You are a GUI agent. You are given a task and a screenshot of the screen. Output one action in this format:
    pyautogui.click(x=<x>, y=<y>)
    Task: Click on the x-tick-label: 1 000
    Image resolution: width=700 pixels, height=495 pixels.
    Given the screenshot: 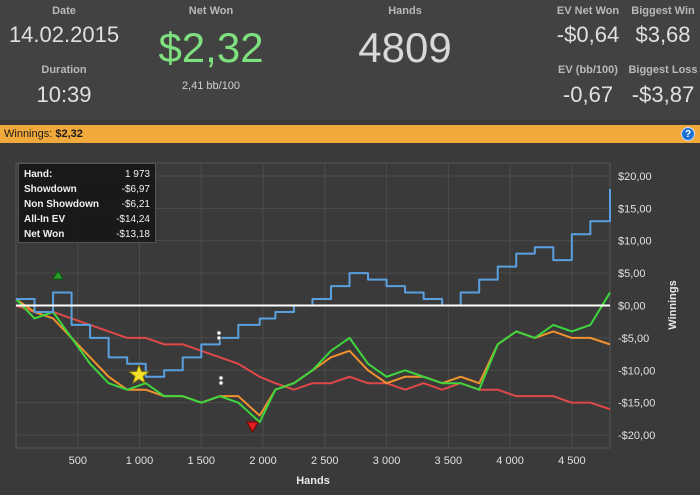 What is the action you would take?
    pyautogui.click(x=140, y=461)
    